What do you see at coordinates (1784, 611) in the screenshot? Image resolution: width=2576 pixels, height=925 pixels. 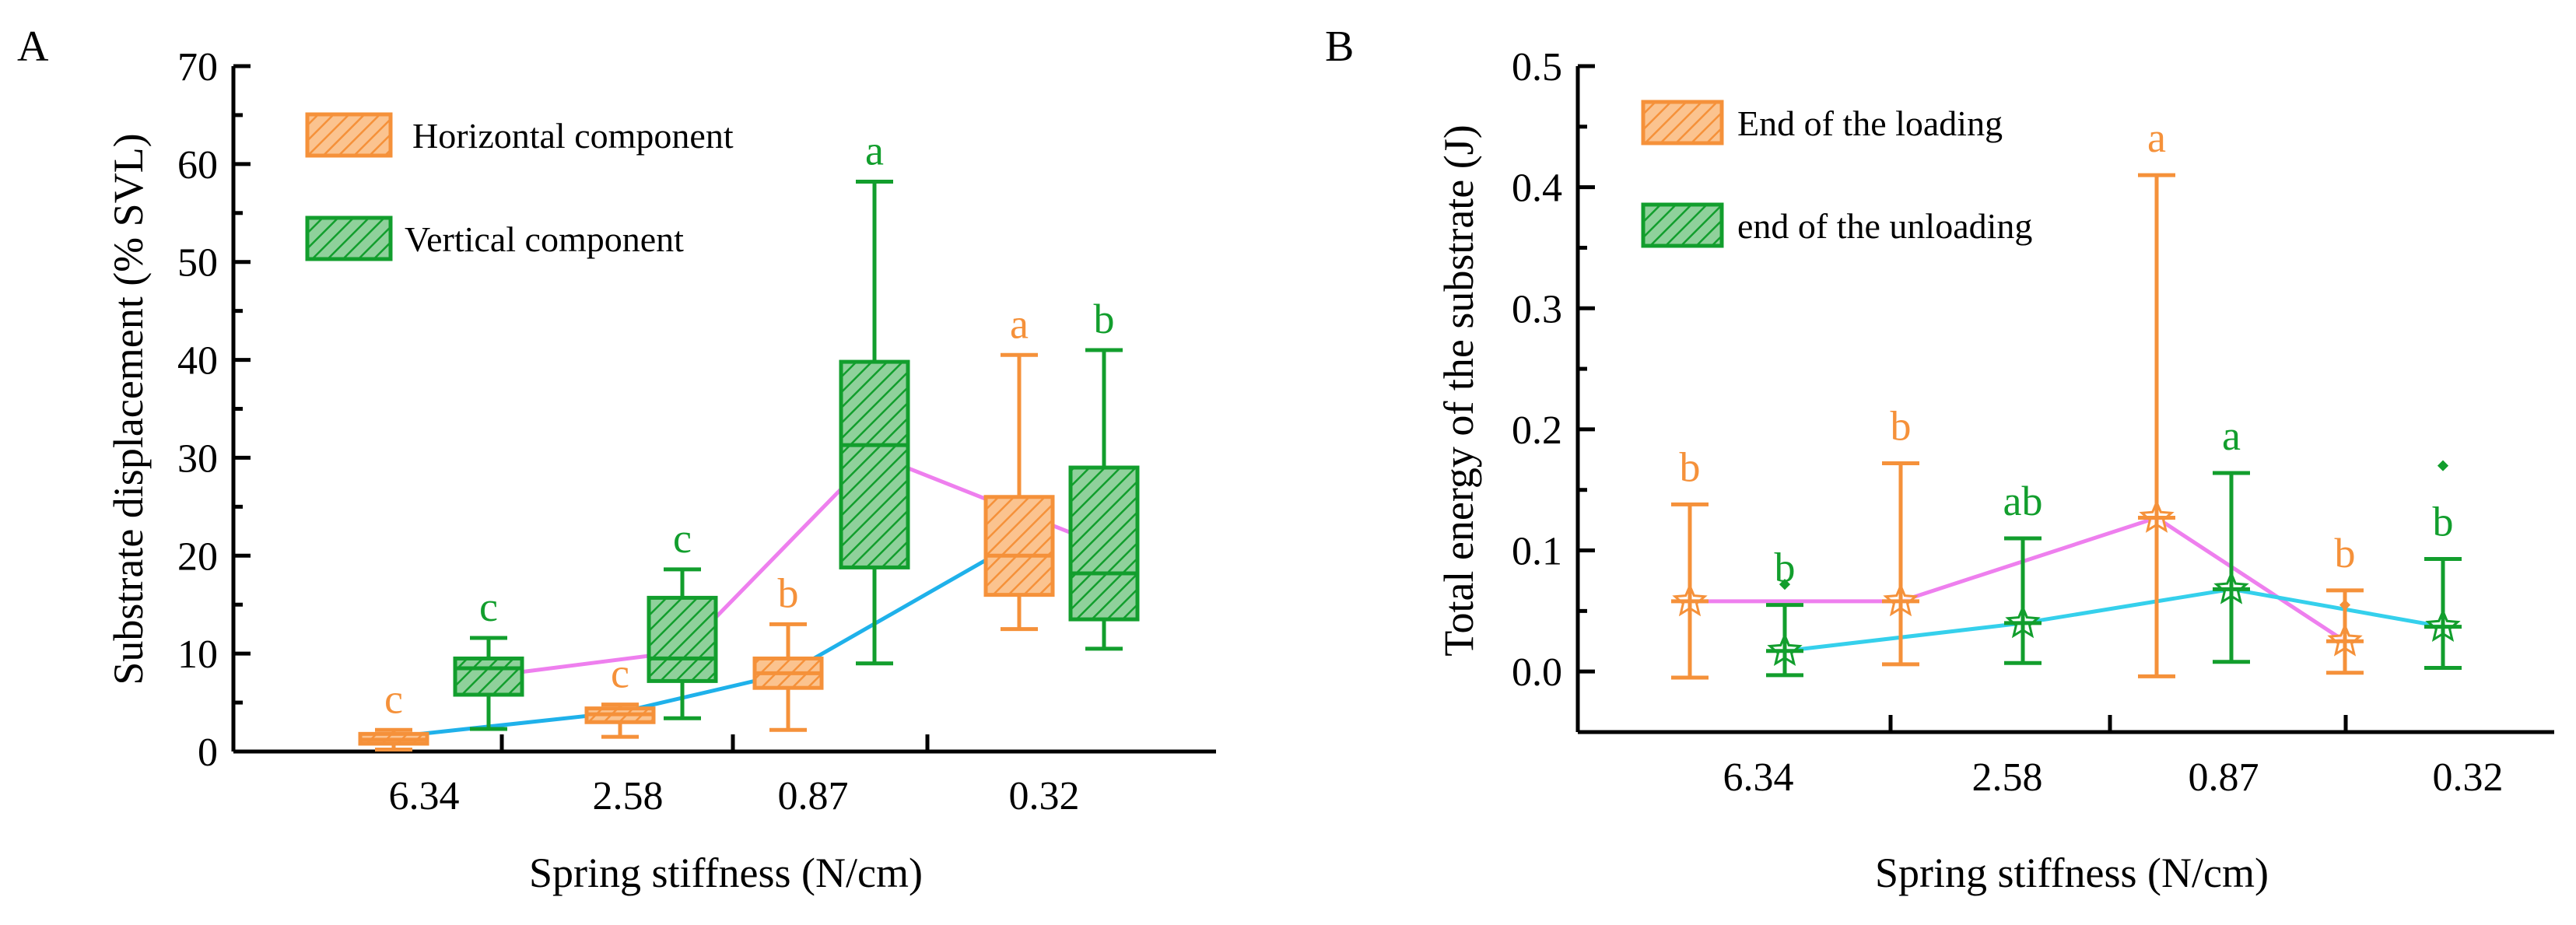 I see `panel-b-errorbar-unloading-6.34: b` at bounding box center [1784, 611].